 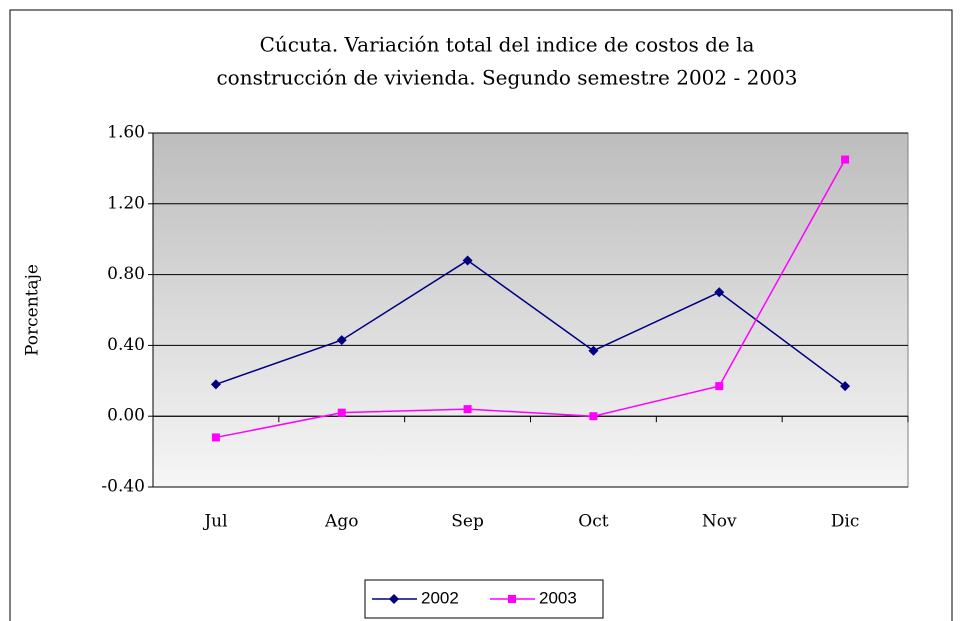 What do you see at coordinates (126, 416) in the screenshot?
I see `y-tick-label: 0.00` at bounding box center [126, 416].